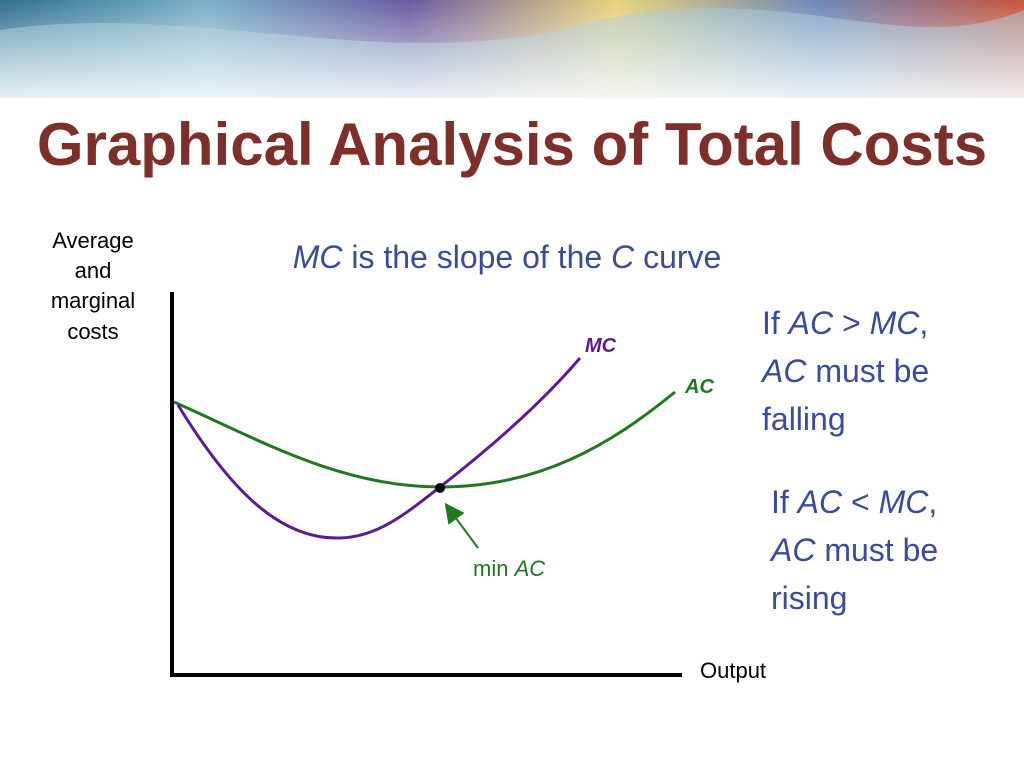 This screenshot has height=768, width=1024. What do you see at coordinates (601, 346) in the screenshot?
I see `curve-label: MC` at bounding box center [601, 346].